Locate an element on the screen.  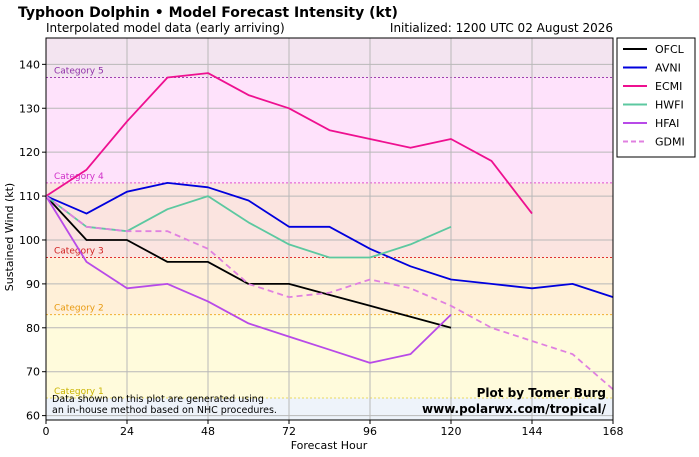
band-below-cat1 is located at coordinates (329, 409).